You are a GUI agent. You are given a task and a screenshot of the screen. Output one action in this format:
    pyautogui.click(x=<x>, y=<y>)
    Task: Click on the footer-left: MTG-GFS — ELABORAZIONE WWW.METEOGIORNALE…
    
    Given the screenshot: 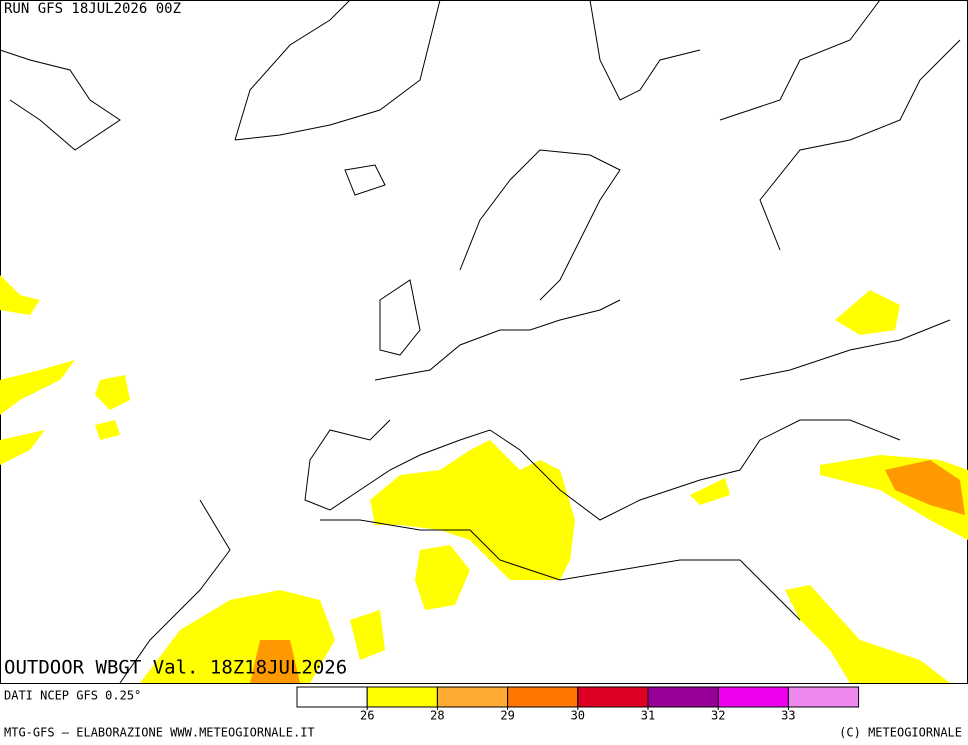 What is the action you would take?
    pyautogui.click(x=159, y=733)
    